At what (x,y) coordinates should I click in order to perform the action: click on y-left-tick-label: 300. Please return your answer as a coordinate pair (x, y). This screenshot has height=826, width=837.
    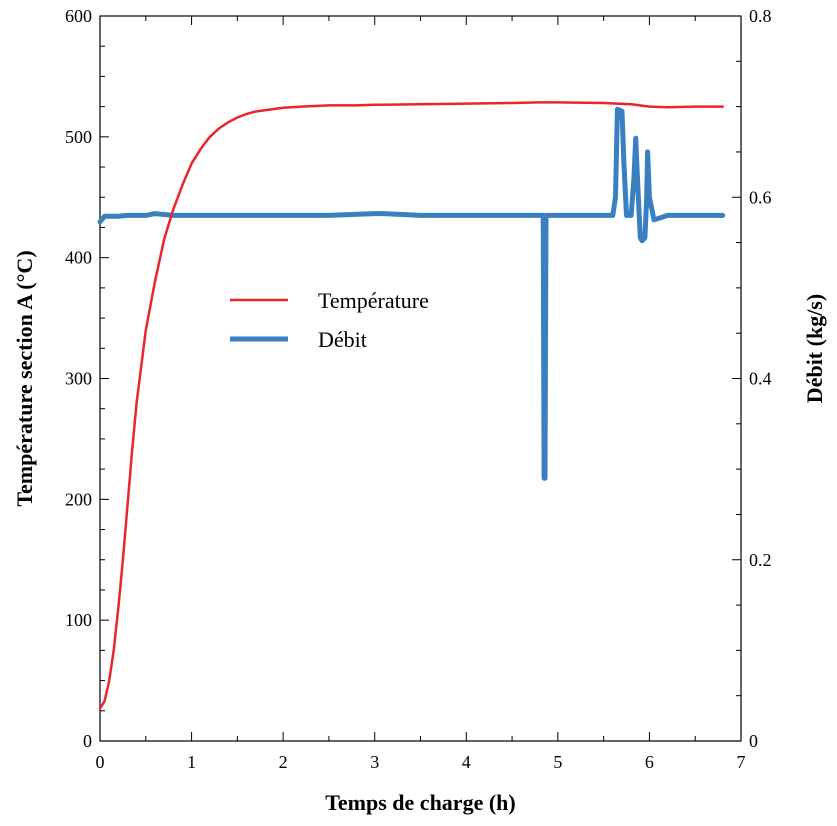
    Looking at the image, I should click on (78, 379).